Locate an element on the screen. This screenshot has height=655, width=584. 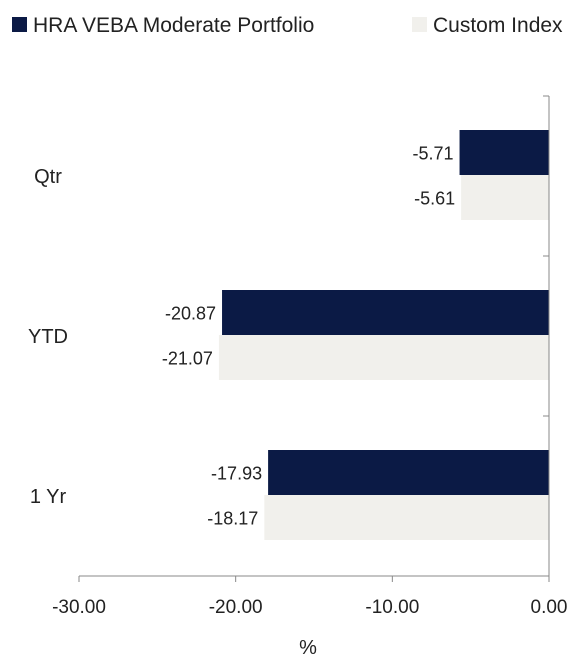
legend-swatch-custom-index is located at coordinates (419, 24).